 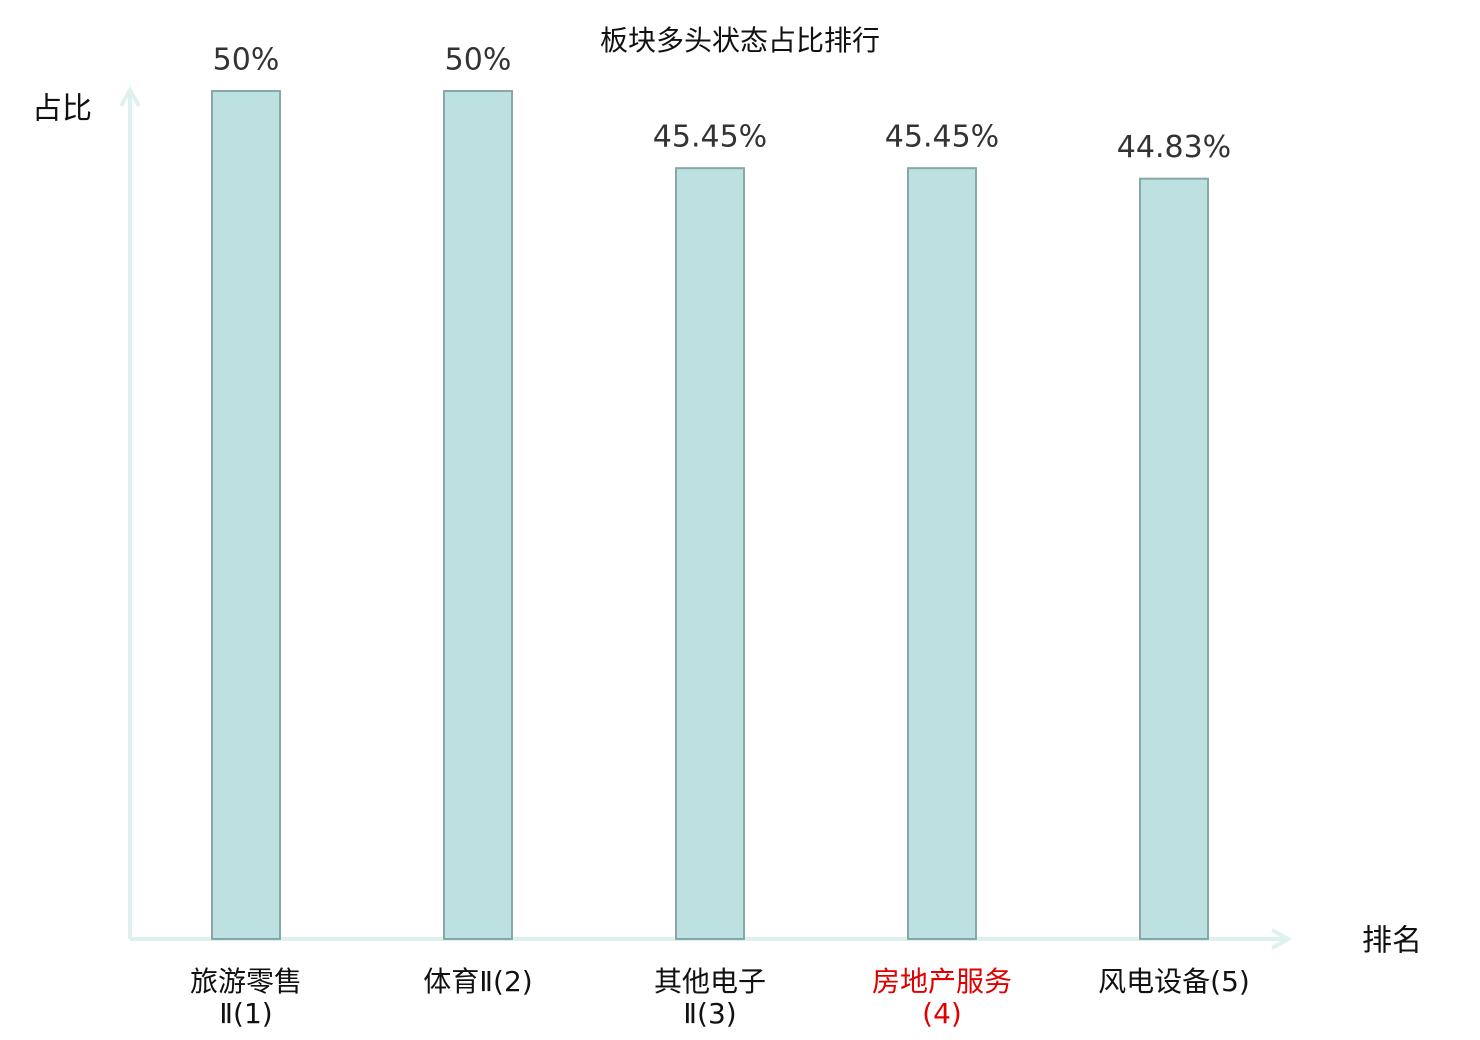 I want to click on x-tick-label: 体育Ⅱ(2), so click(x=478, y=981).